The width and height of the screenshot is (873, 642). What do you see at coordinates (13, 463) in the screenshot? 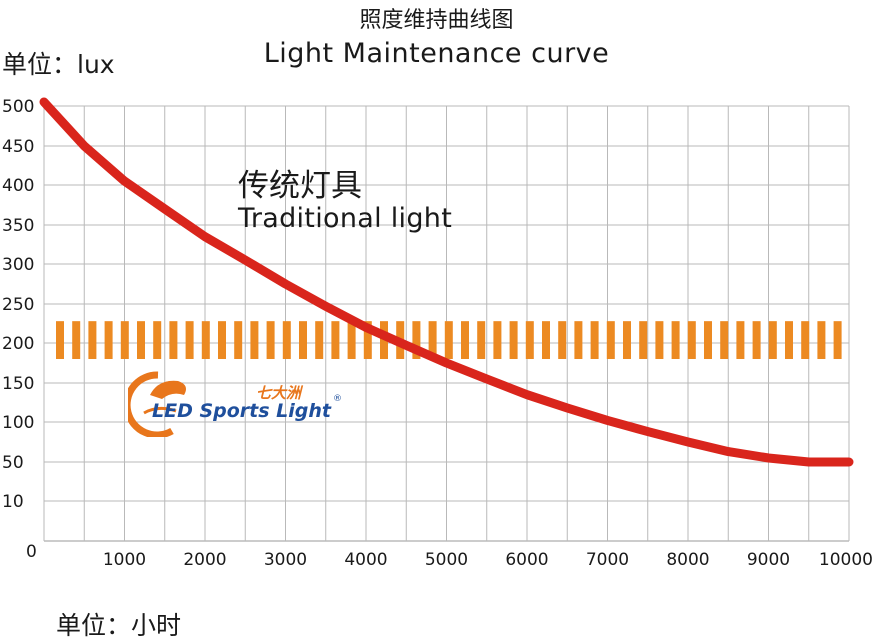
I see `y-tick-label: 50` at bounding box center [13, 463].